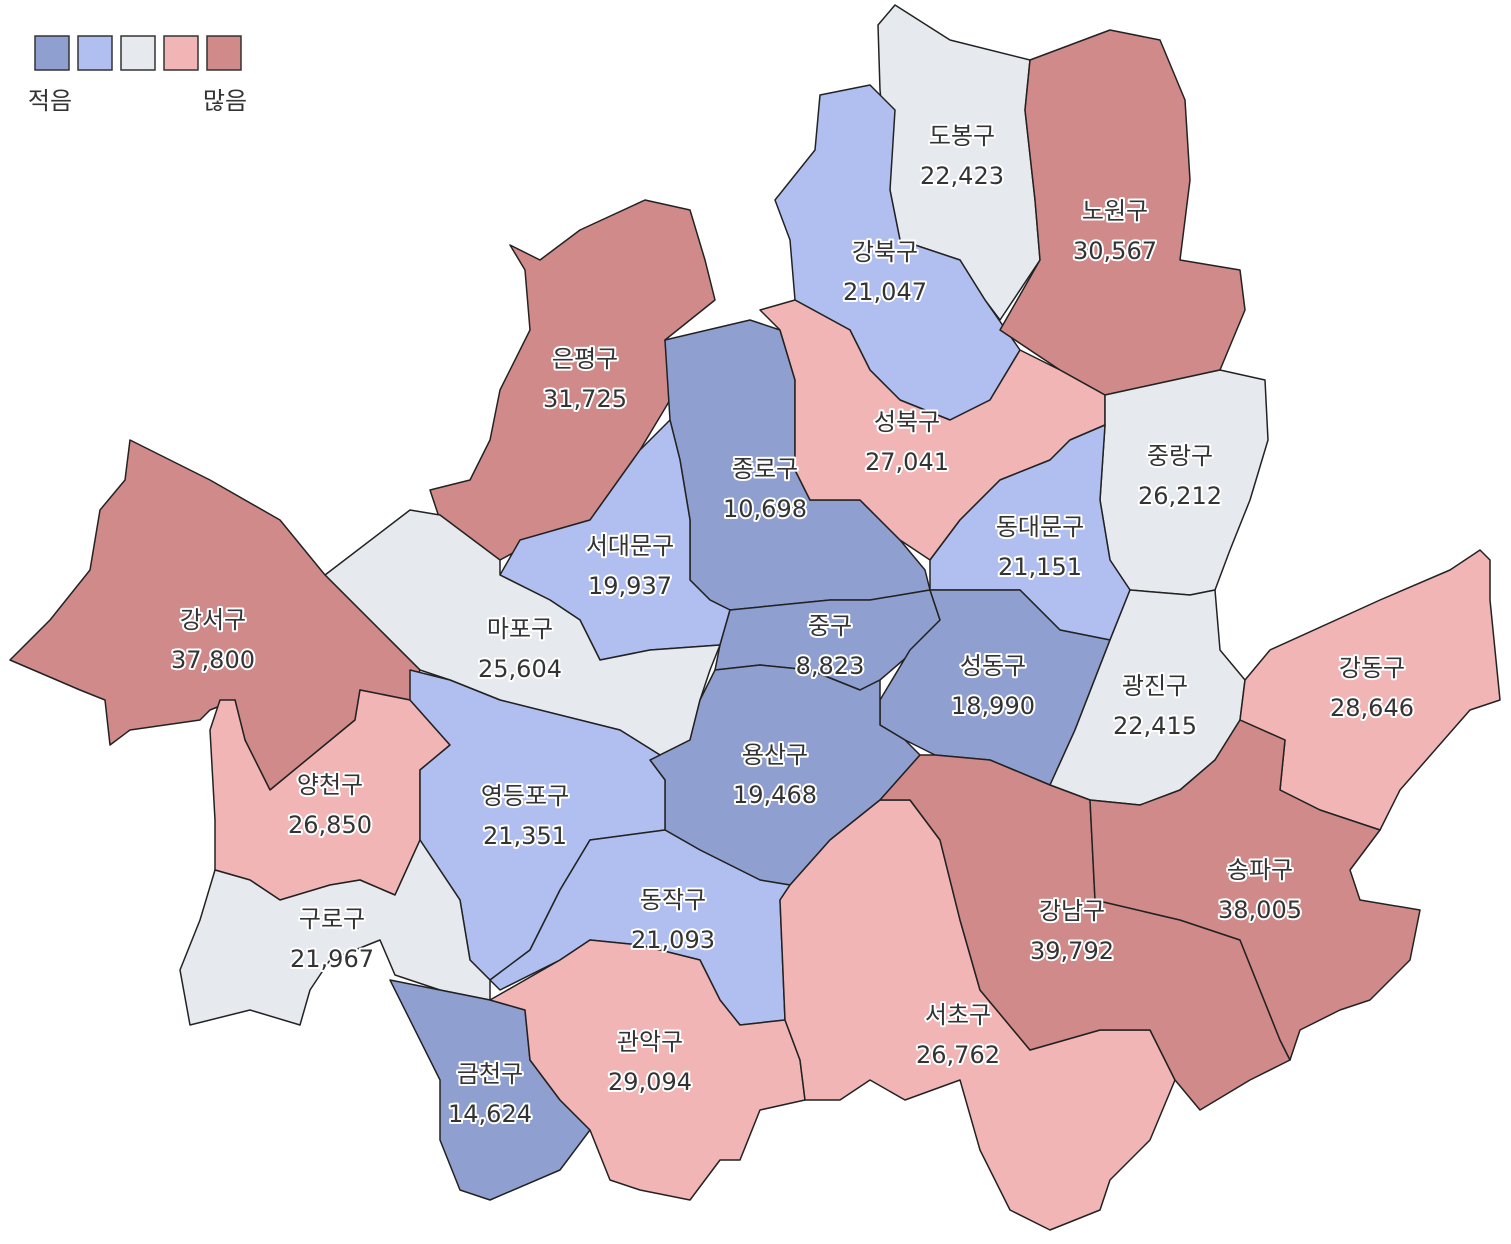 This screenshot has width=1511, height=1244. Describe the element at coordinates (630, 546) in the screenshot. I see `district-name: 서대문구` at that location.